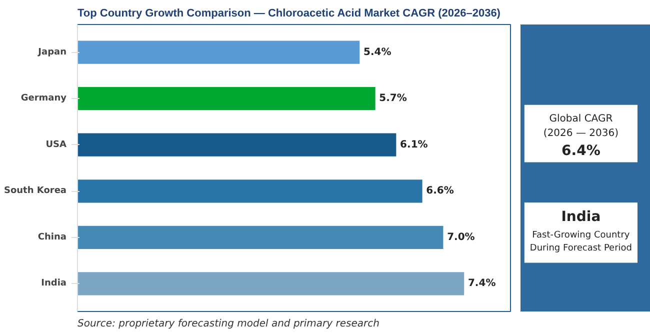  I want to click on text: During Forecast Period, so click(581, 248).